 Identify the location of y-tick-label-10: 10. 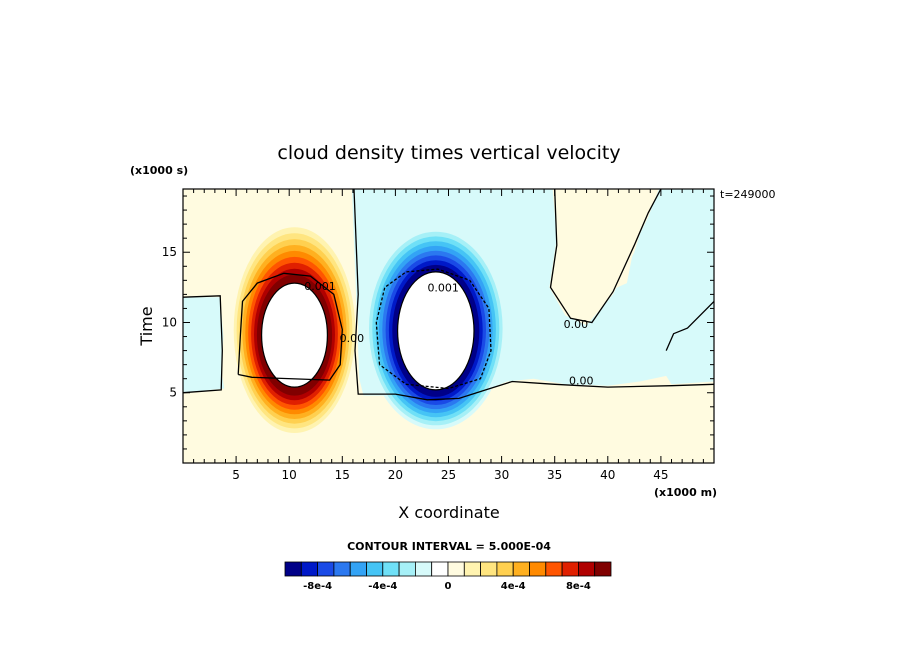
(169, 322).